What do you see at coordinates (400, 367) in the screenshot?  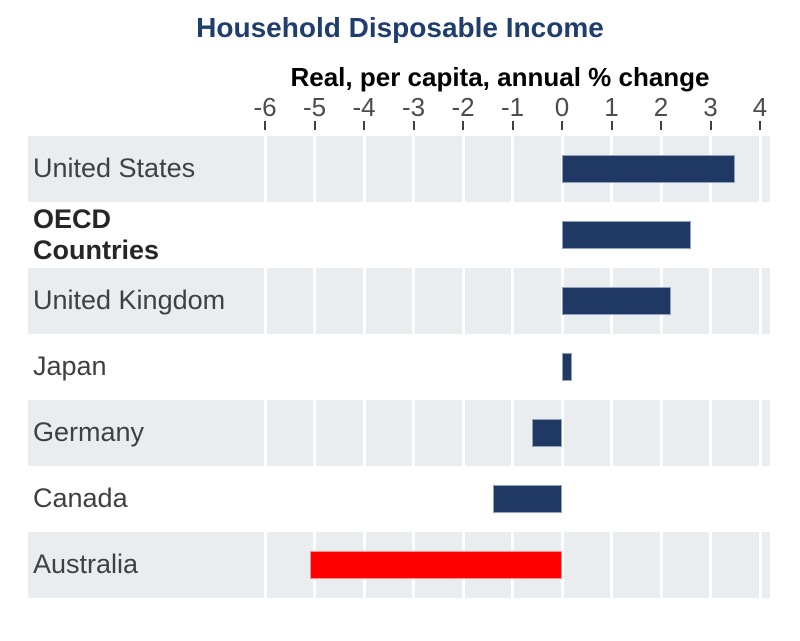 I see `chart-row: Japan` at bounding box center [400, 367].